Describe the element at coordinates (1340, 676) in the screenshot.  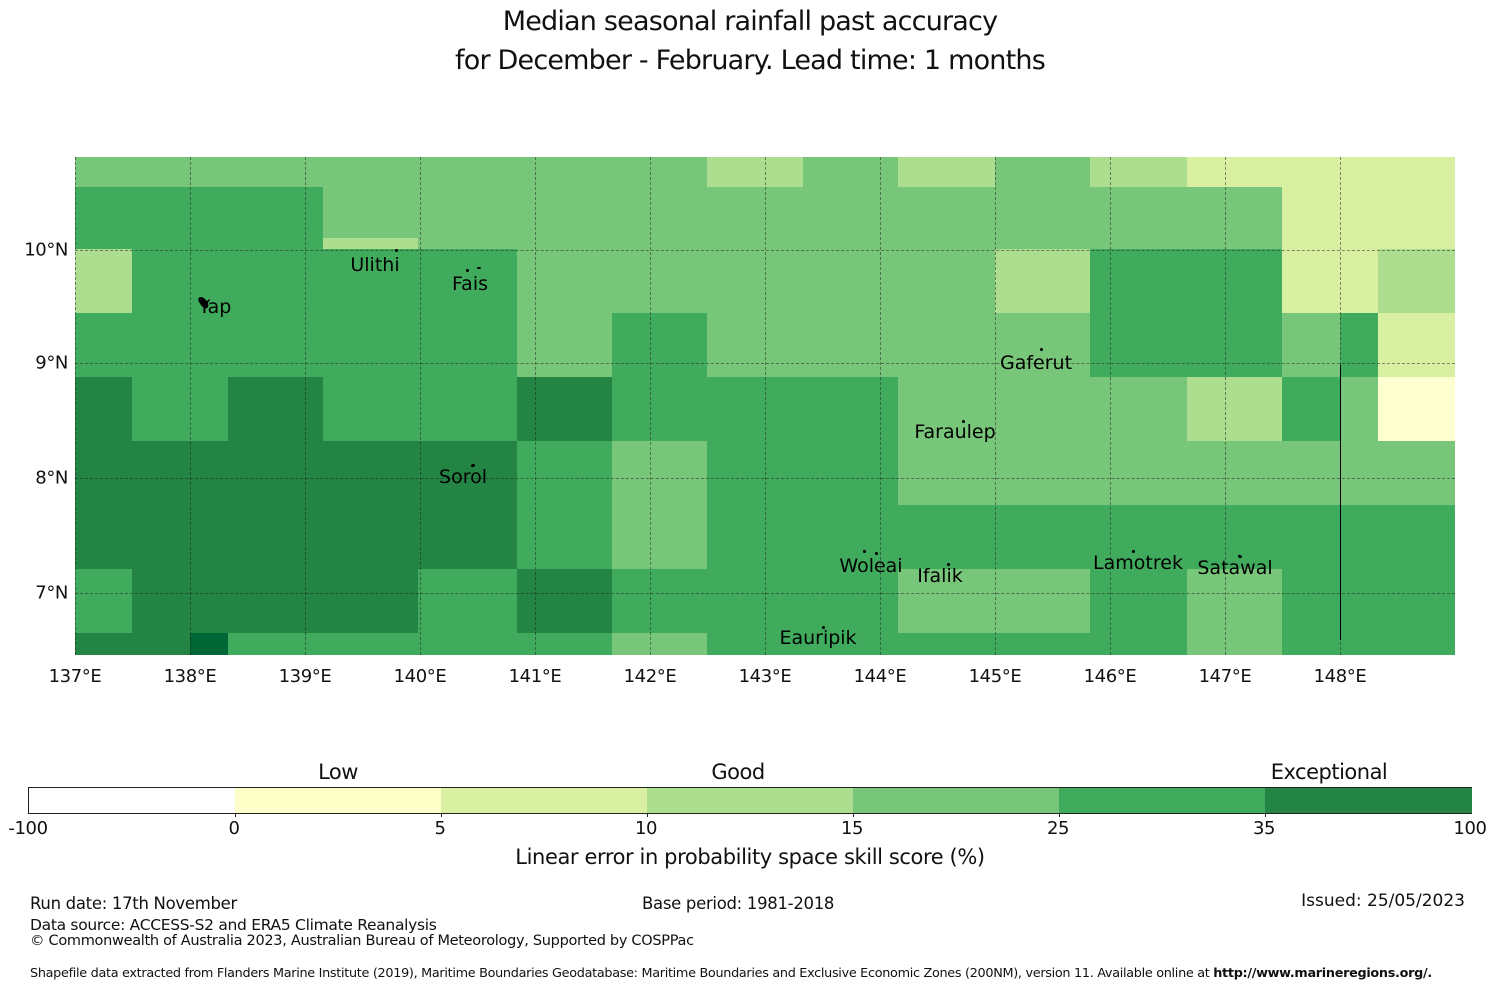
I see `x-axis-tick-label: 148°E` at that location.